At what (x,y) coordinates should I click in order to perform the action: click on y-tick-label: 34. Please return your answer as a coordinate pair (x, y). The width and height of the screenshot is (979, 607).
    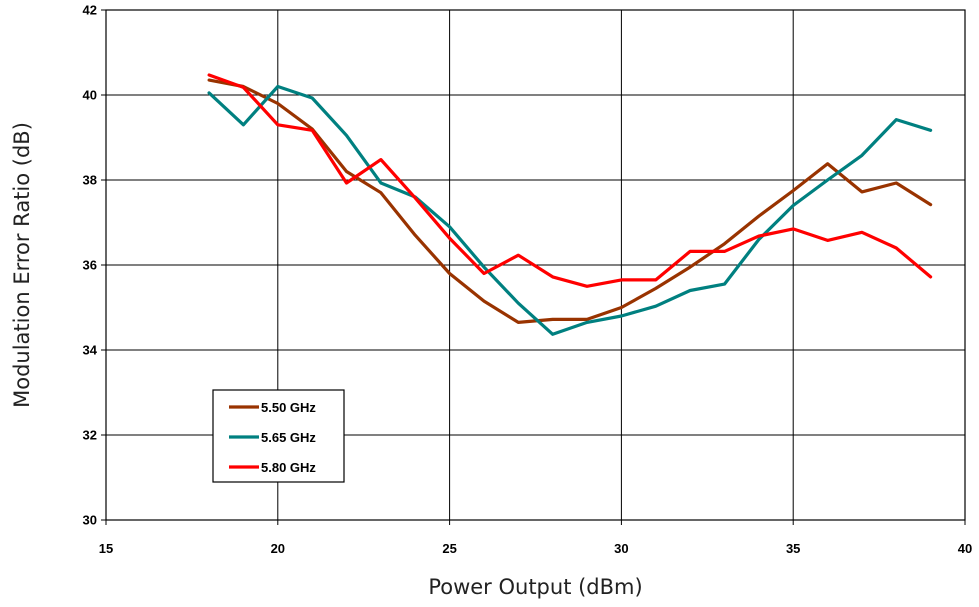
    Looking at the image, I should click on (90, 350).